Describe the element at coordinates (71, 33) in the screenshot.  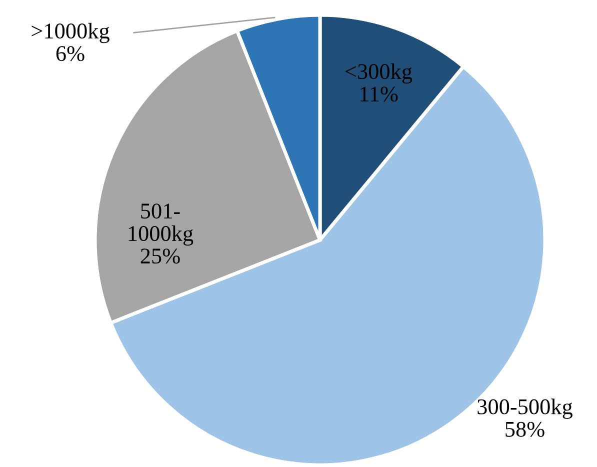
I see `slice-label: >1000kg` at that location.